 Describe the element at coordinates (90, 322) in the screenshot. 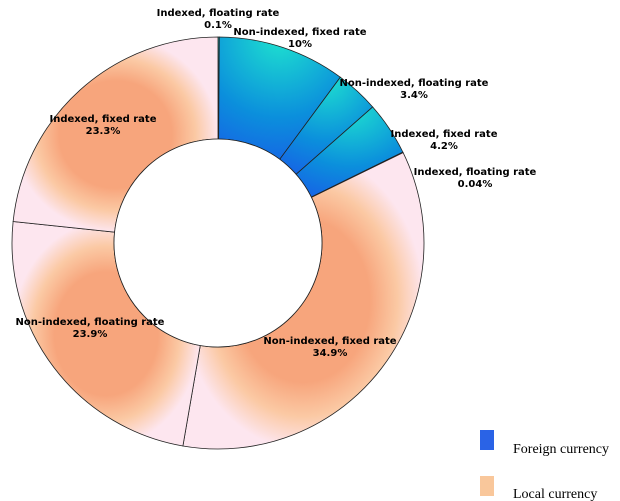

I see `slice-label-6: Non-indexed, floating rate` at that location.